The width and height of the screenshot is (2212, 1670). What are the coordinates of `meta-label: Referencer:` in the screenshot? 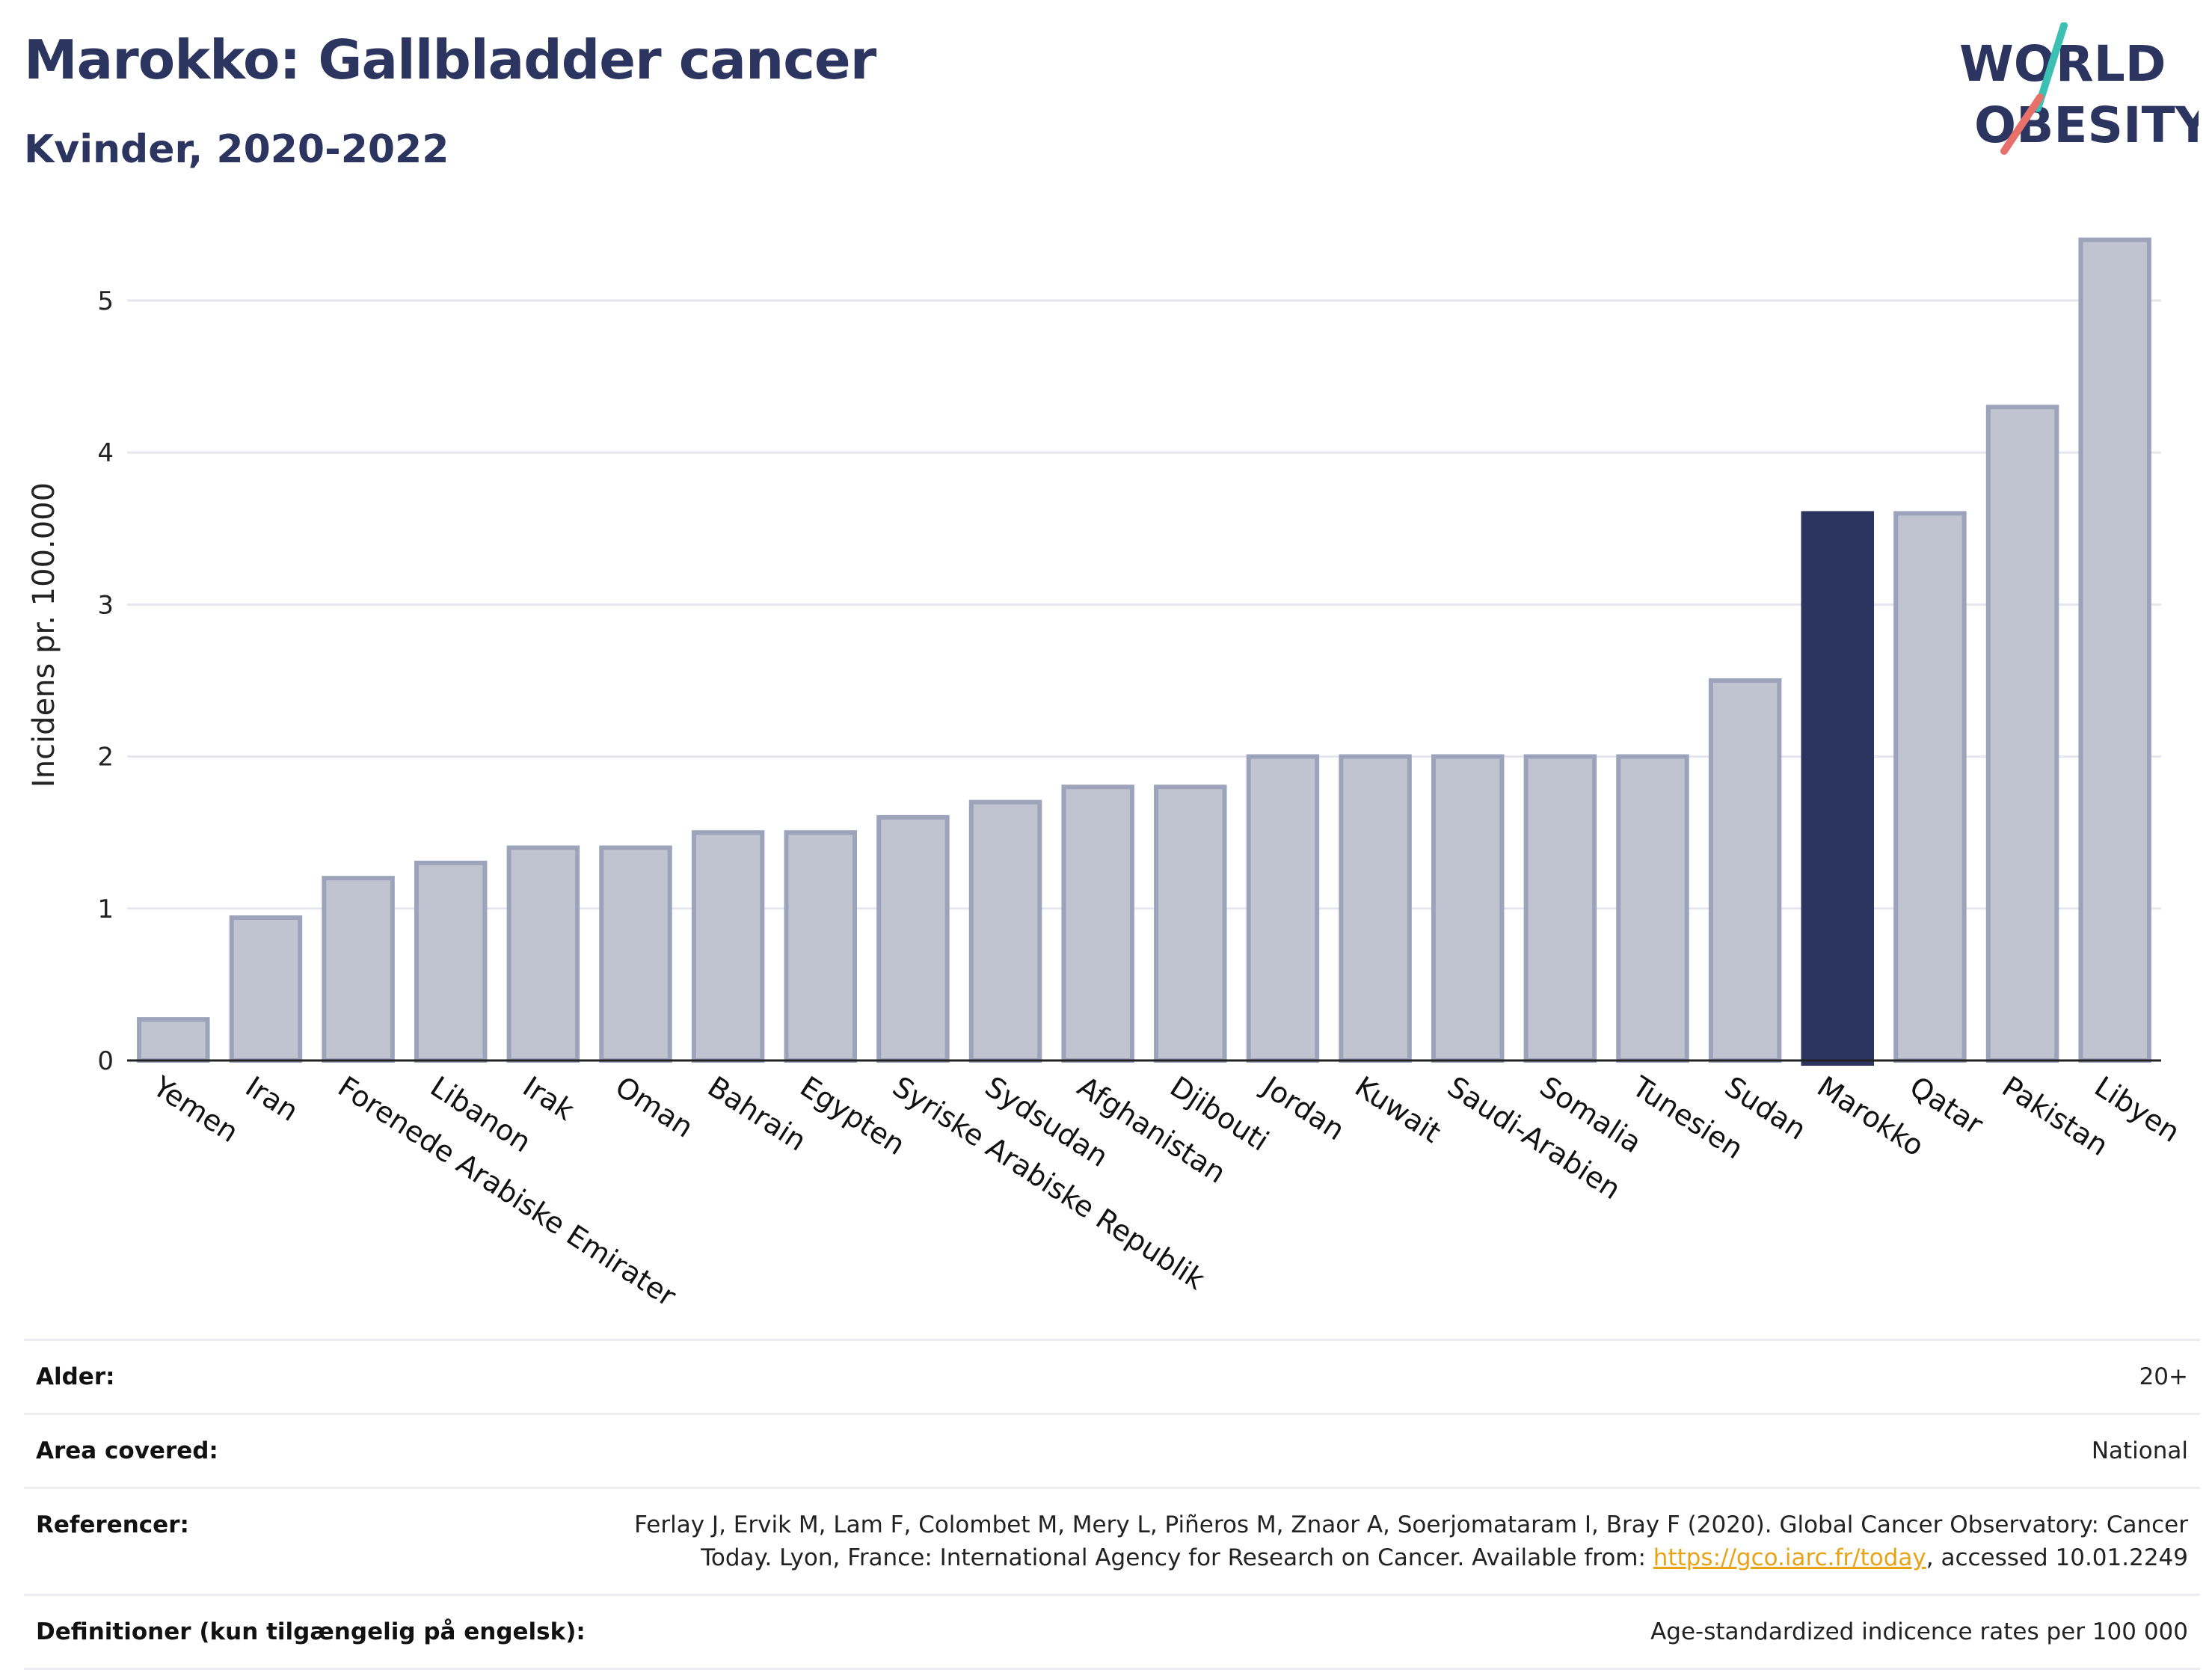 It's located at (112, 1524).